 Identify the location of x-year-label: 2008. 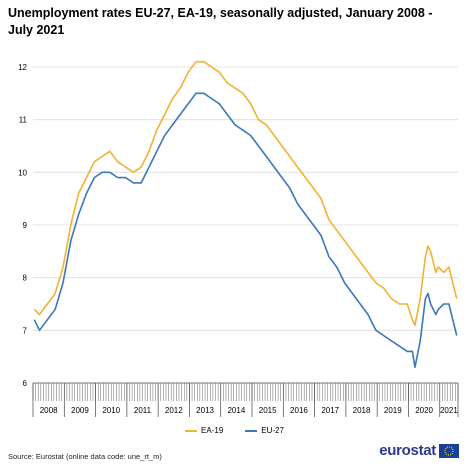
(49, 410).